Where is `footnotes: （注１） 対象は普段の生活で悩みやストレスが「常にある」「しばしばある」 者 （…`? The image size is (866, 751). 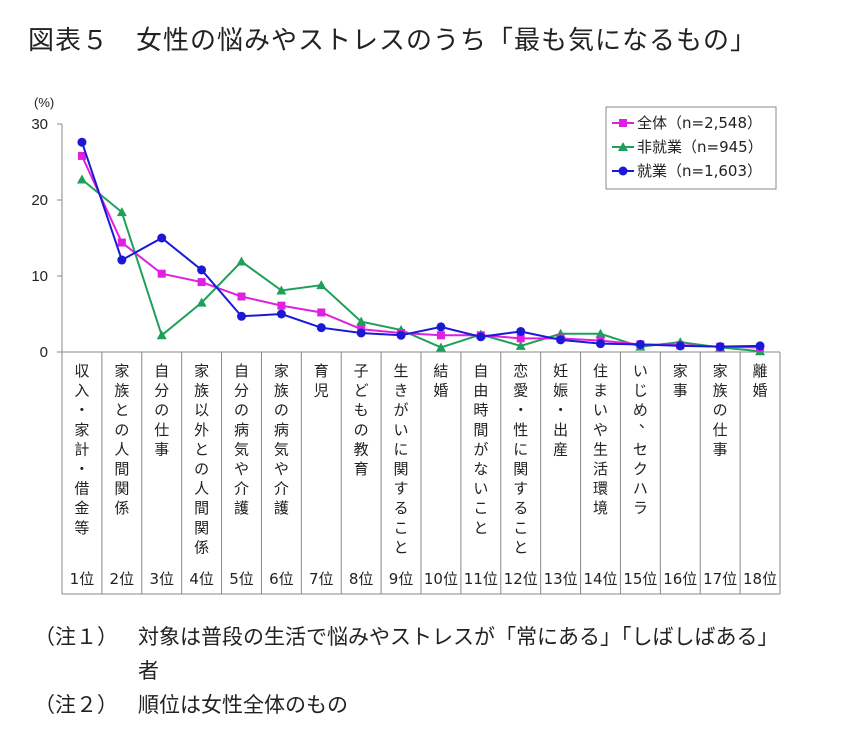 footnotes: （注１） 対象は普段の生活で悩みやストレスが「常にある」「しばしばある」 者 （… is located at coordinates (416, 671).